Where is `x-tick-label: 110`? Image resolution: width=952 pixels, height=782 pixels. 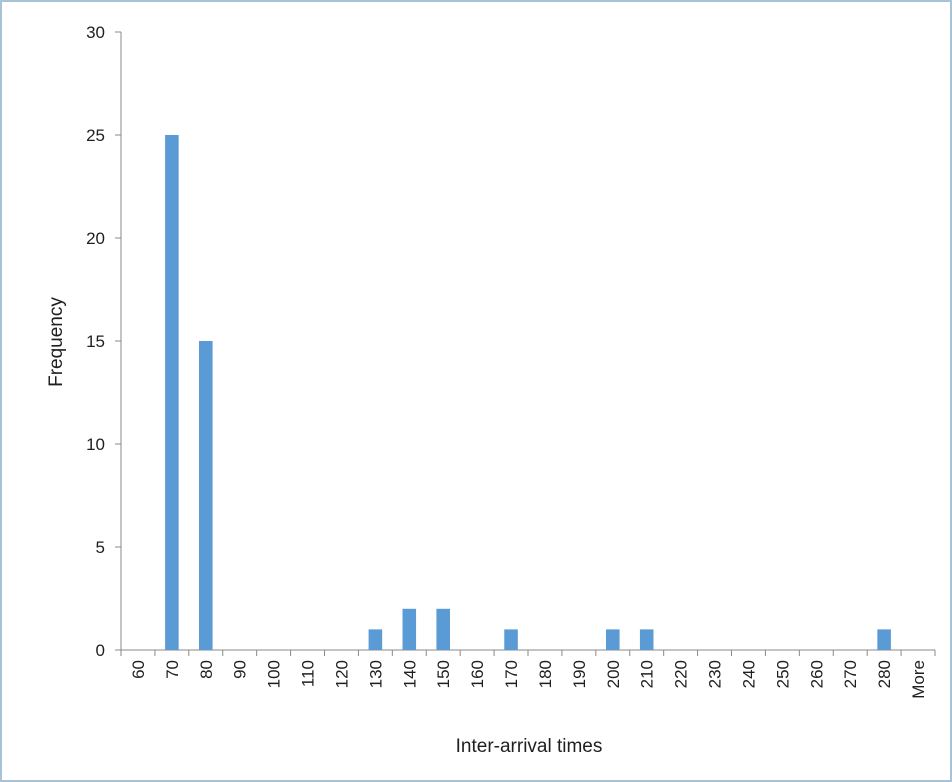 x-tick-label: 110 is located at coordinates (308, 673).